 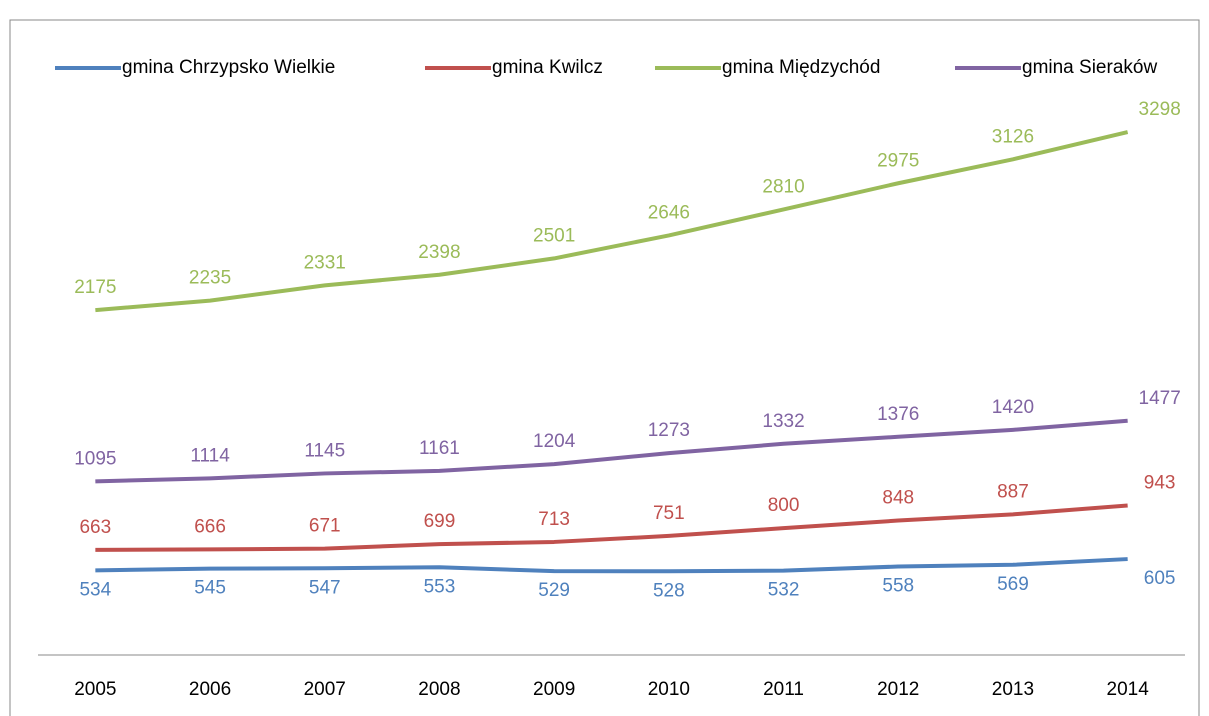 What do you see at coordinates (554, 235) in the screenshot?
I see `data-label: 2501` at bounding box center [554, 235].